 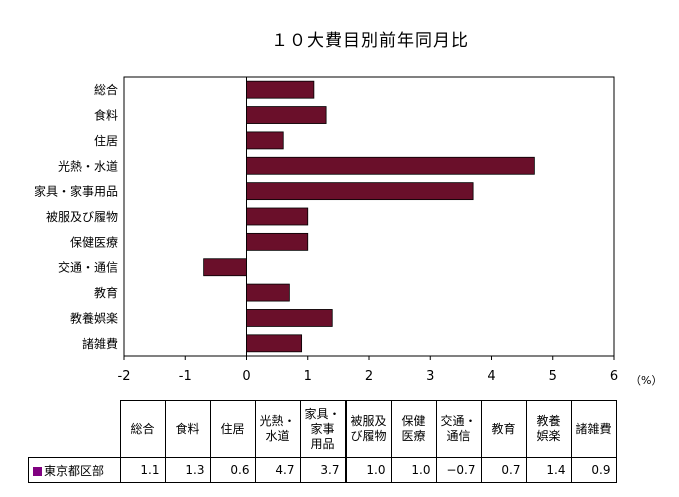 What do you see at coordinates (548, 429) in the screenshot?
I see `table-header-cell-9: 教養 娯楽` at bounding box center [548, 429].